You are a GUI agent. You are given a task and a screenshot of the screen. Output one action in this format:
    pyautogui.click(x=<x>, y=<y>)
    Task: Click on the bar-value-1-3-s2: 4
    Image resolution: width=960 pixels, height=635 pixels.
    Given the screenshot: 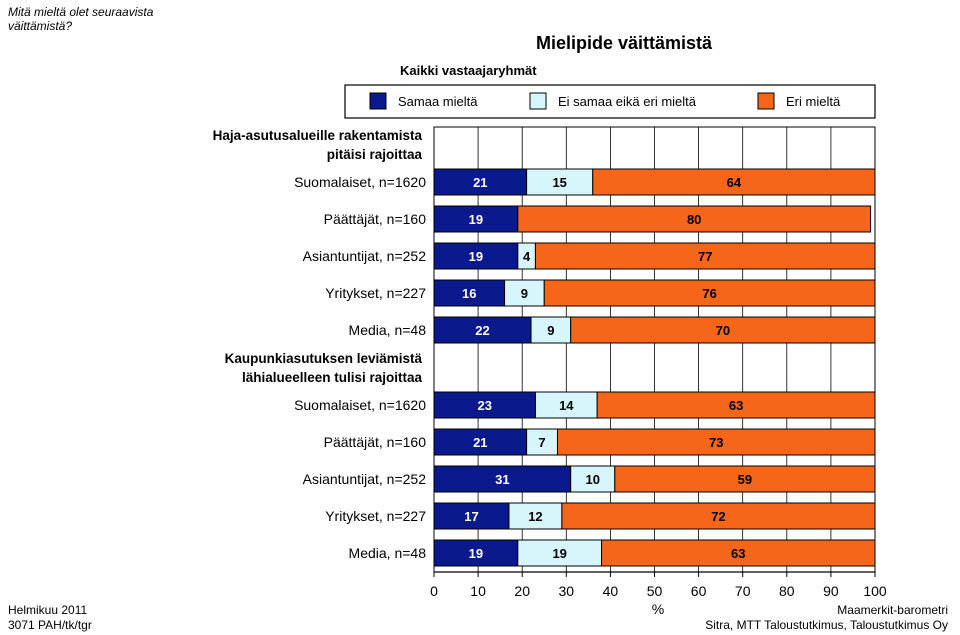 What is the action you would take?
    pyautogui.click(x=527, y=256)
    